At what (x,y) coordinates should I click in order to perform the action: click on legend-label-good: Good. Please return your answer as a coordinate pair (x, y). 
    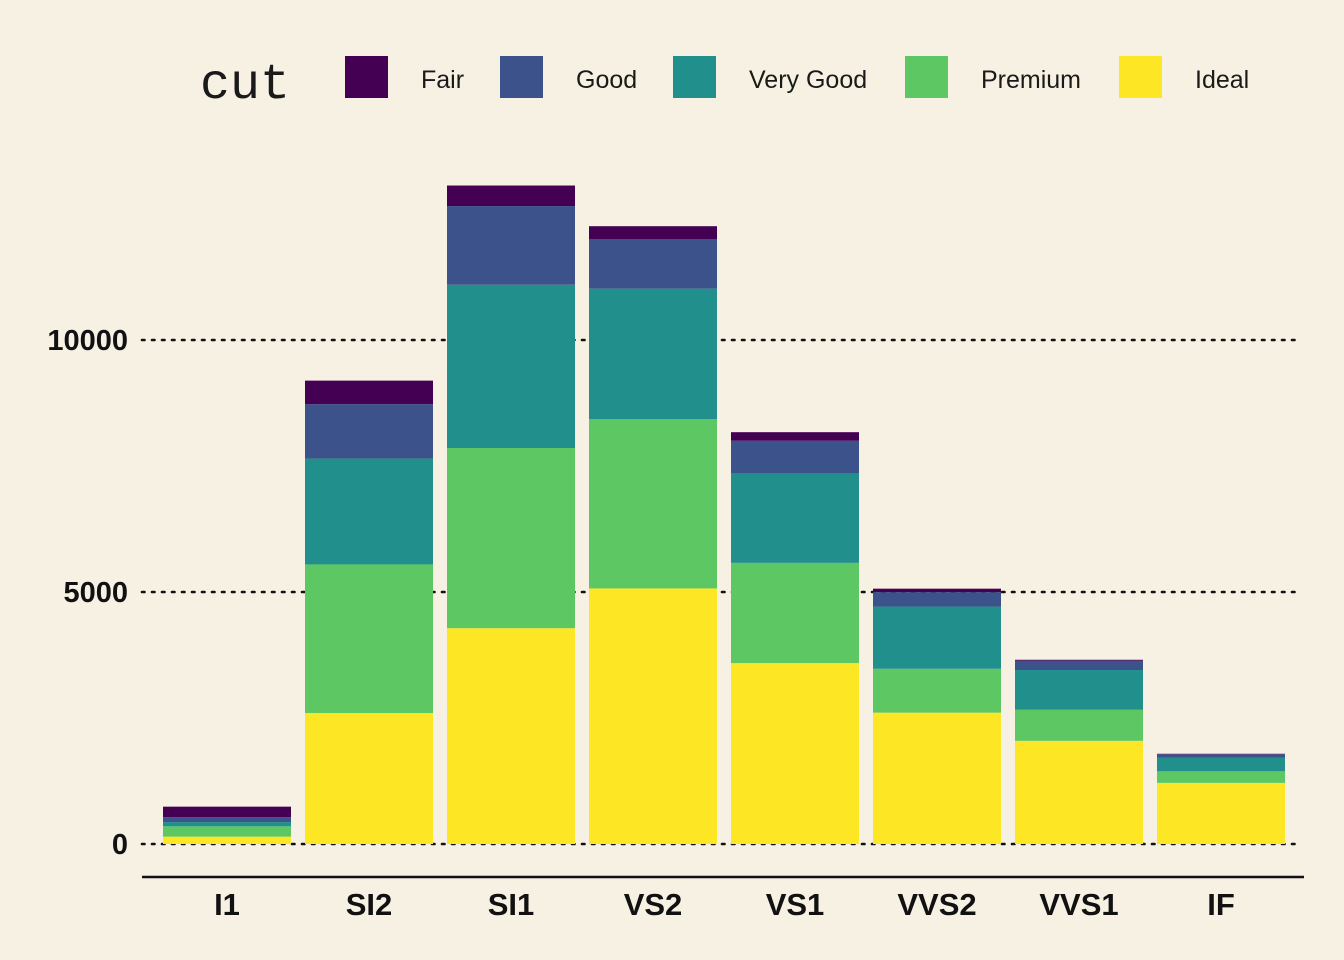
    Looking at the image, I should click on (606, 80).